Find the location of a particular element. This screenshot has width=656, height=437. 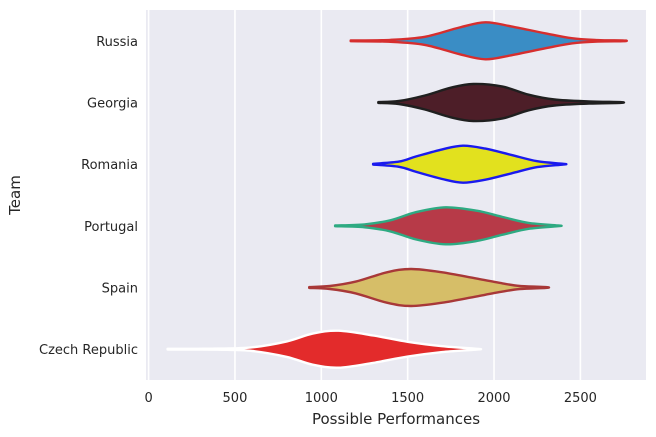

y-axis-label: Team is located at coordinates (15, 195).